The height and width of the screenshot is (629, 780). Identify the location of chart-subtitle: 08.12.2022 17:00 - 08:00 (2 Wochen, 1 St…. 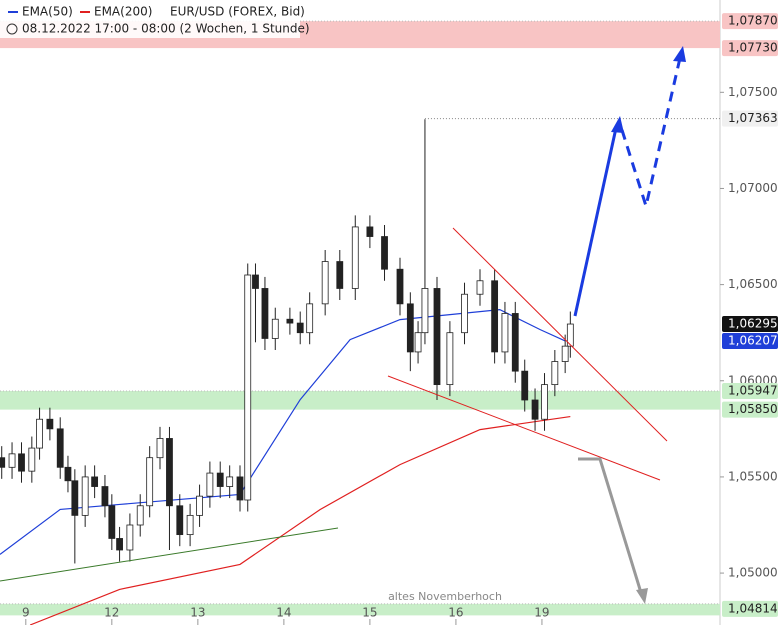
(166, 29).